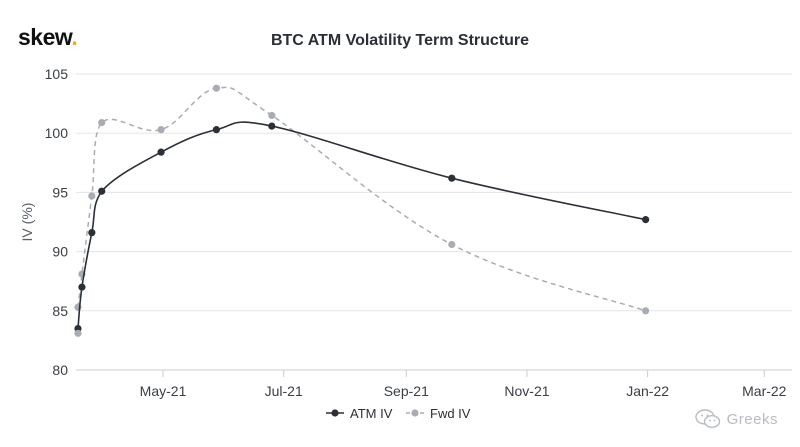  What do you see at coordinates (450, 413) in the screenshot?
I see `legend-label-fwd-iv: Fwd IV` at bounding box center [450, 413].